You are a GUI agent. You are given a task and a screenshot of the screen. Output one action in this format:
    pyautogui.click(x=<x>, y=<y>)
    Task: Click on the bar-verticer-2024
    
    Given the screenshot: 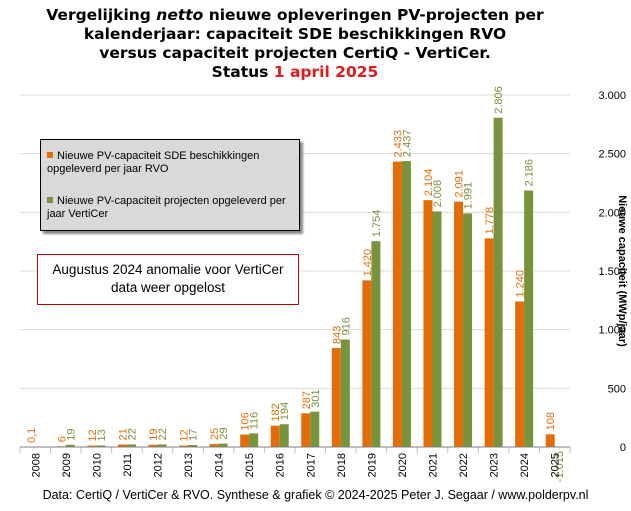 What is the action you would take?
    pyautogui.click(x=529, y=318)
    